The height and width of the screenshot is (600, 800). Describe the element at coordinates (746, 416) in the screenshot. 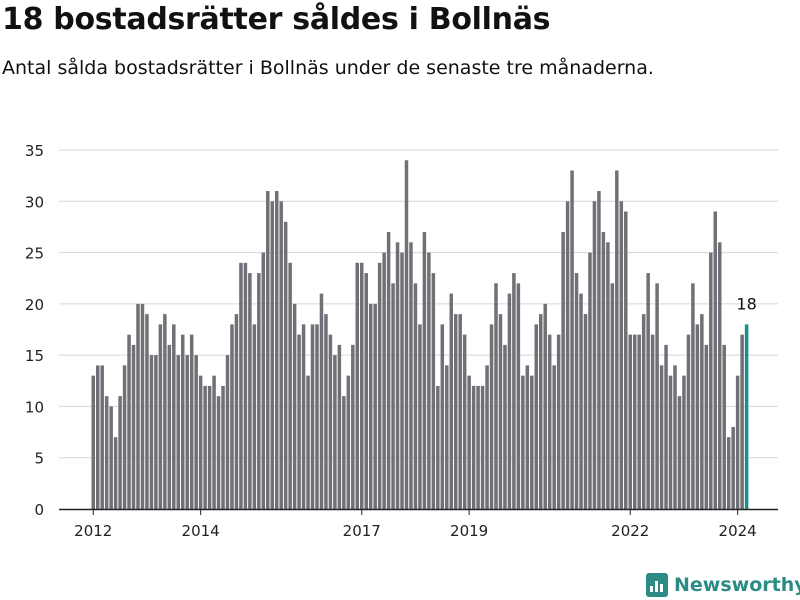

I see `highlight-bar` at that location.